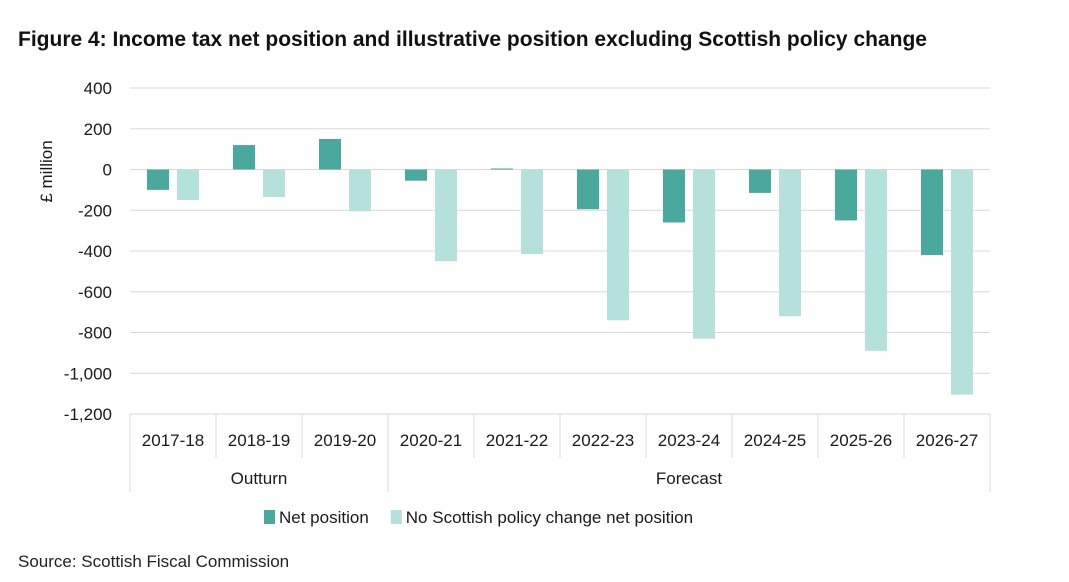 The image size is (1069, 582). What do you see at coordinates (98, 88) in the screenshot?
I see `y-tick-label: 400` at bounding box center [98, 88].